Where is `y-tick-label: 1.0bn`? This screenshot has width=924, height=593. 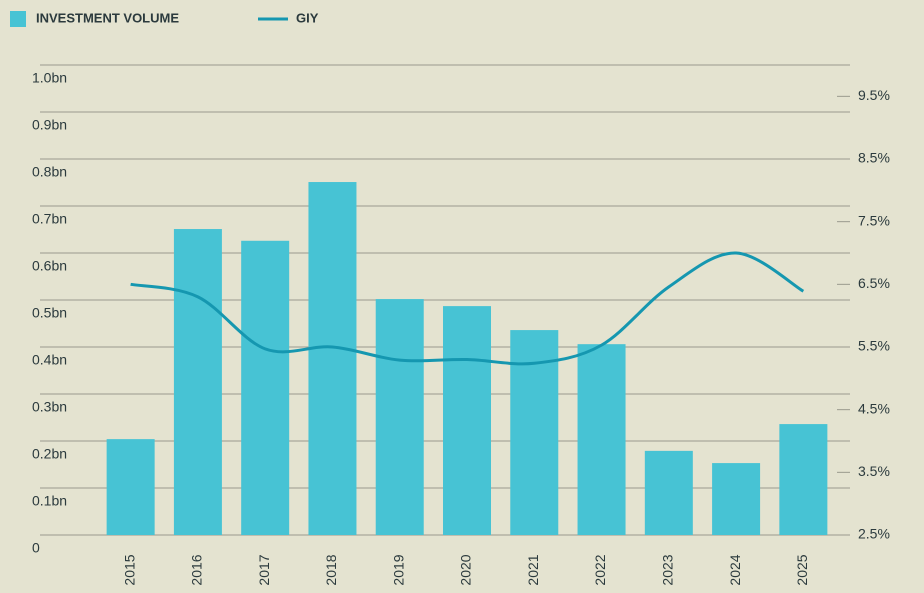 y-tick-label: 1.0bn is located at coordinates (49, 78).